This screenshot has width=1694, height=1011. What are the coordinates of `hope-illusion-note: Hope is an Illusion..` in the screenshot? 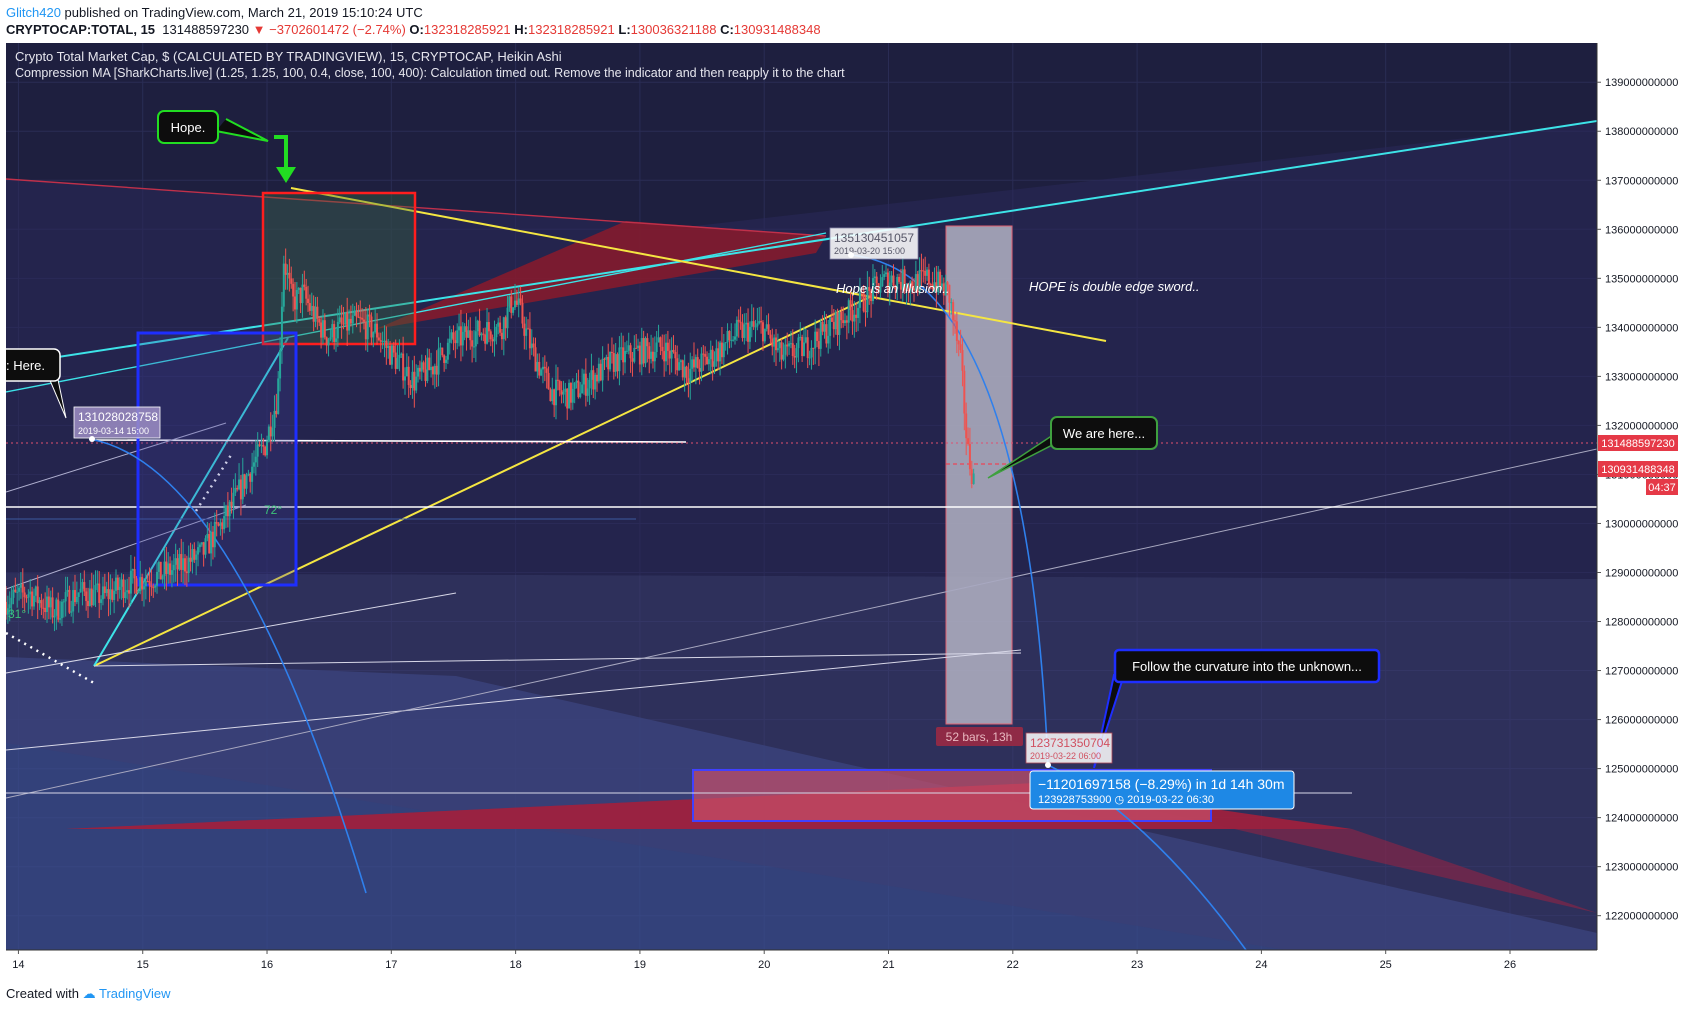 It's located at (892, 288).